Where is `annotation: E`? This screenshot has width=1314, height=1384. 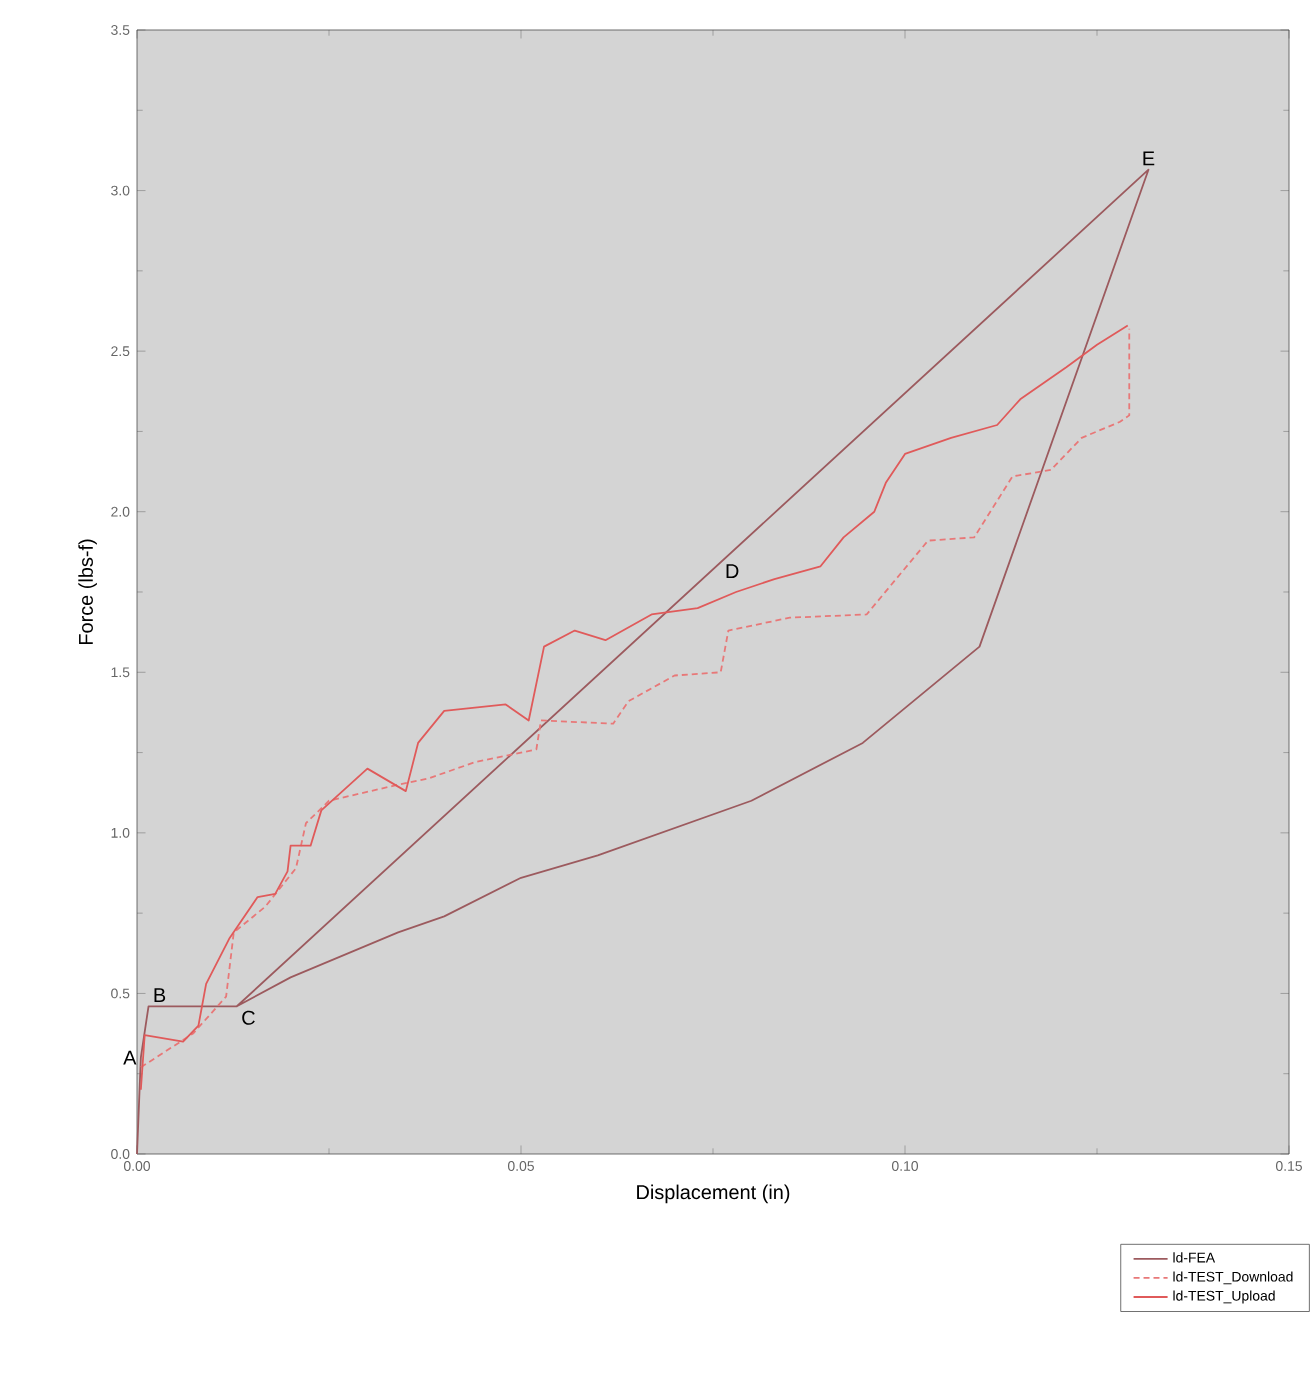 annotation: E is located at coordinates (1149, 158).